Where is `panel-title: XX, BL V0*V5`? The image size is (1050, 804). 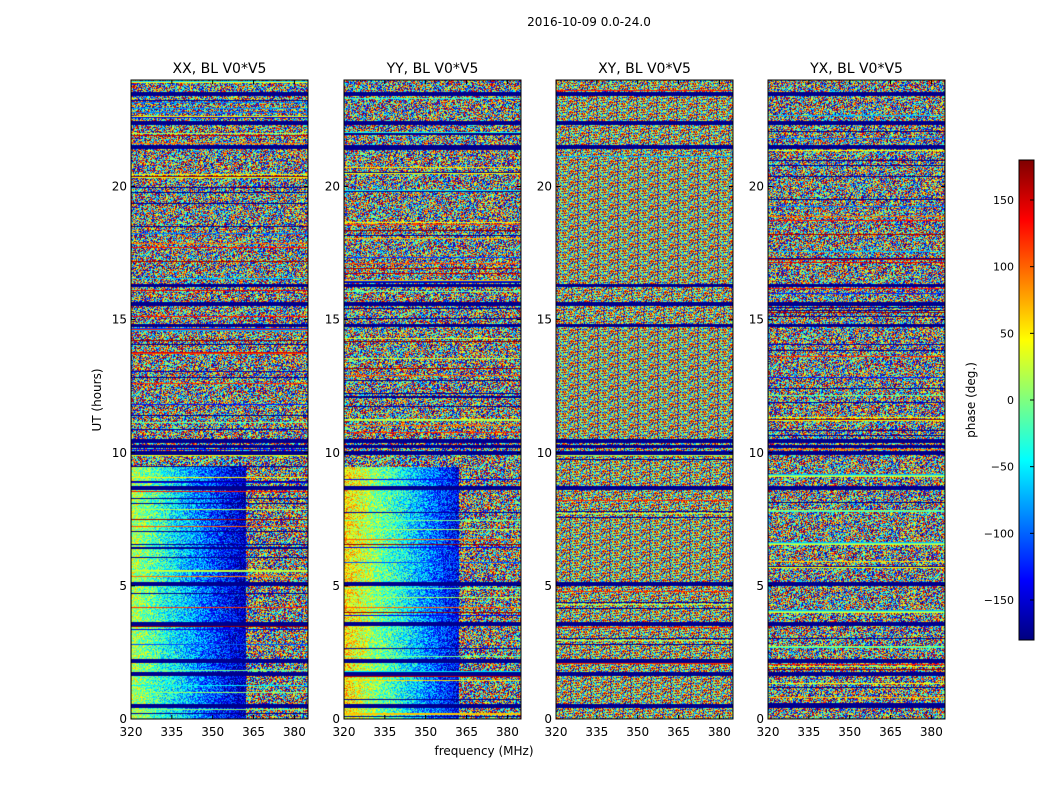 panel-title: XX, BL V0*V5 is located at coordinates (220, 69).